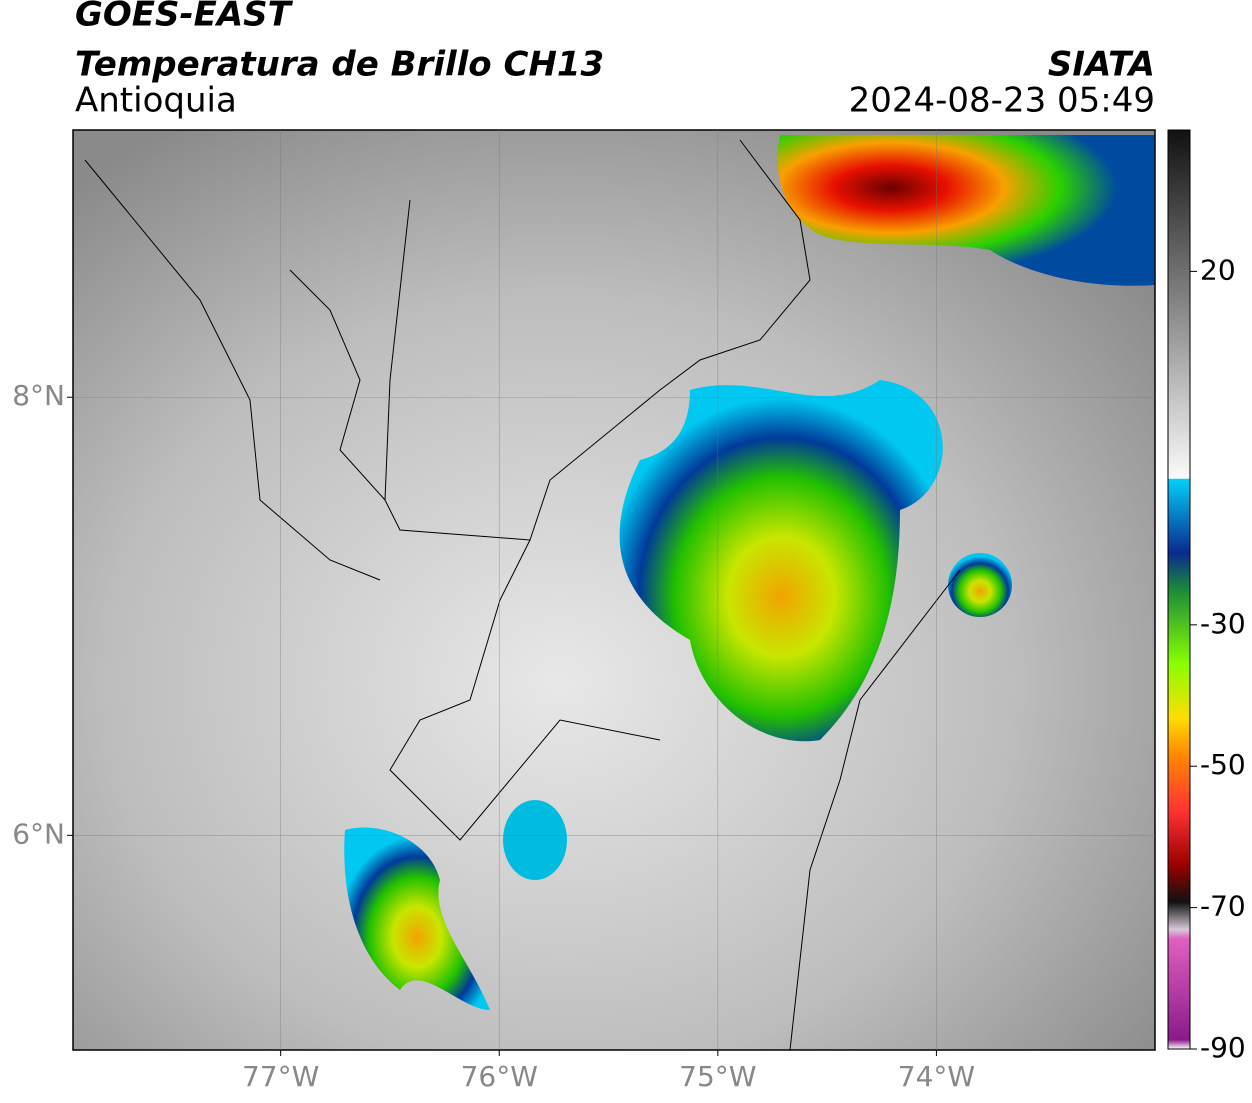 Image resolution: width=1252 pixels, height=1103 pixels. What do you see at coordinates (499, 1076) in the screenshot?
I see `x-tick-label: 76°W` at bounding box center [499, 1076].